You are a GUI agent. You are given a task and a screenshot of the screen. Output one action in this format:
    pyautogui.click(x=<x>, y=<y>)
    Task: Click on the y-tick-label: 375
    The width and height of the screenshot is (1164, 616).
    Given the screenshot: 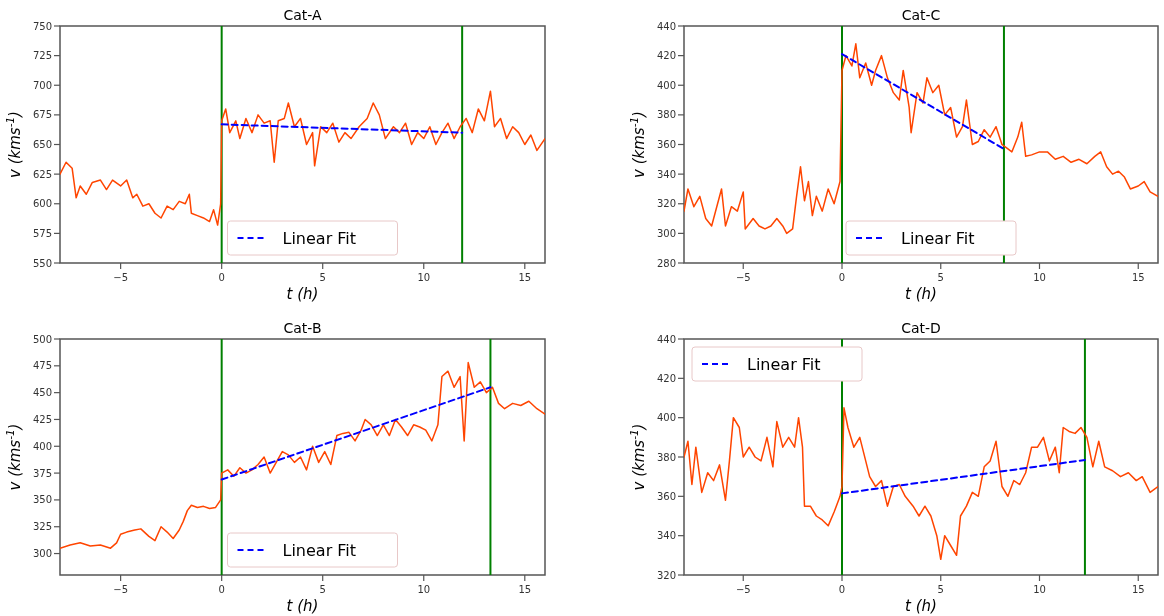 What is the action you would take?
    pyautogui.click(x=42, y=473)
    